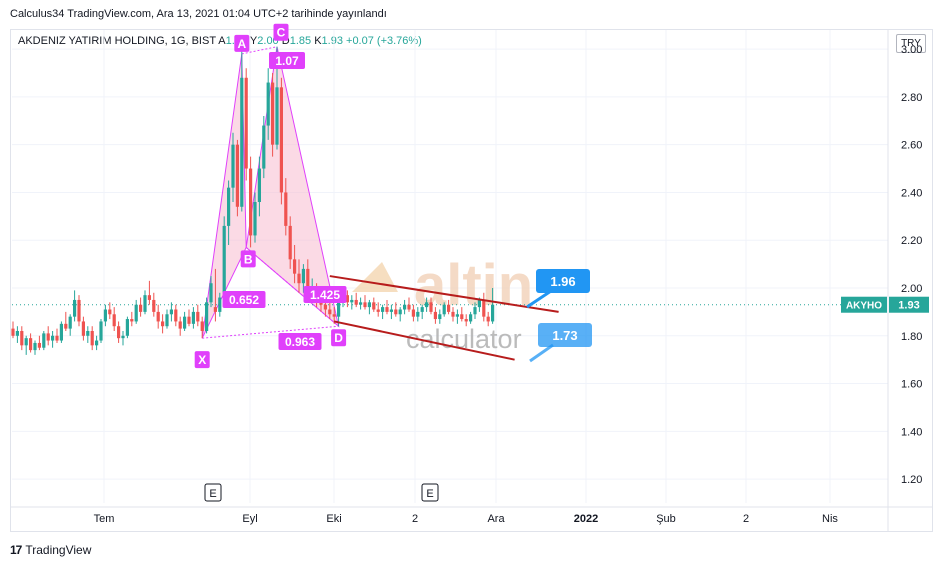 This screenshot has height=568, width=943. What do you see at coordinates (746, 519) in the screenshot?
I see `x-tick-label: 2` at bounding box center [746, 519].